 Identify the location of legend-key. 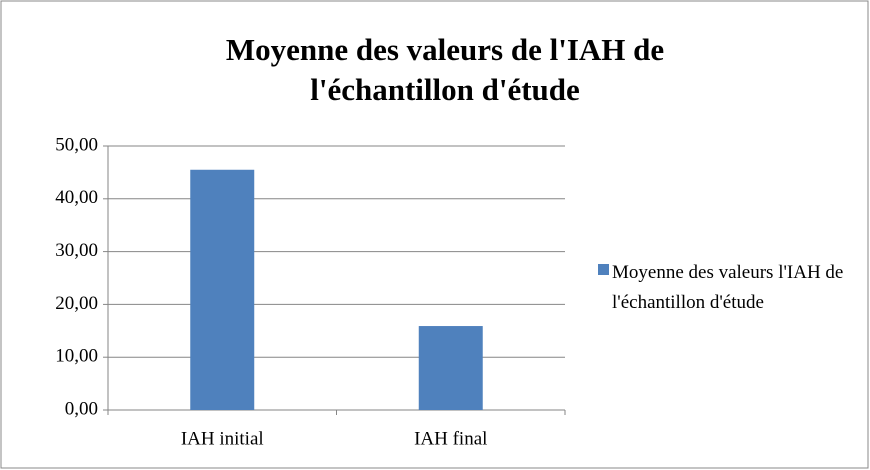
(603, 269).